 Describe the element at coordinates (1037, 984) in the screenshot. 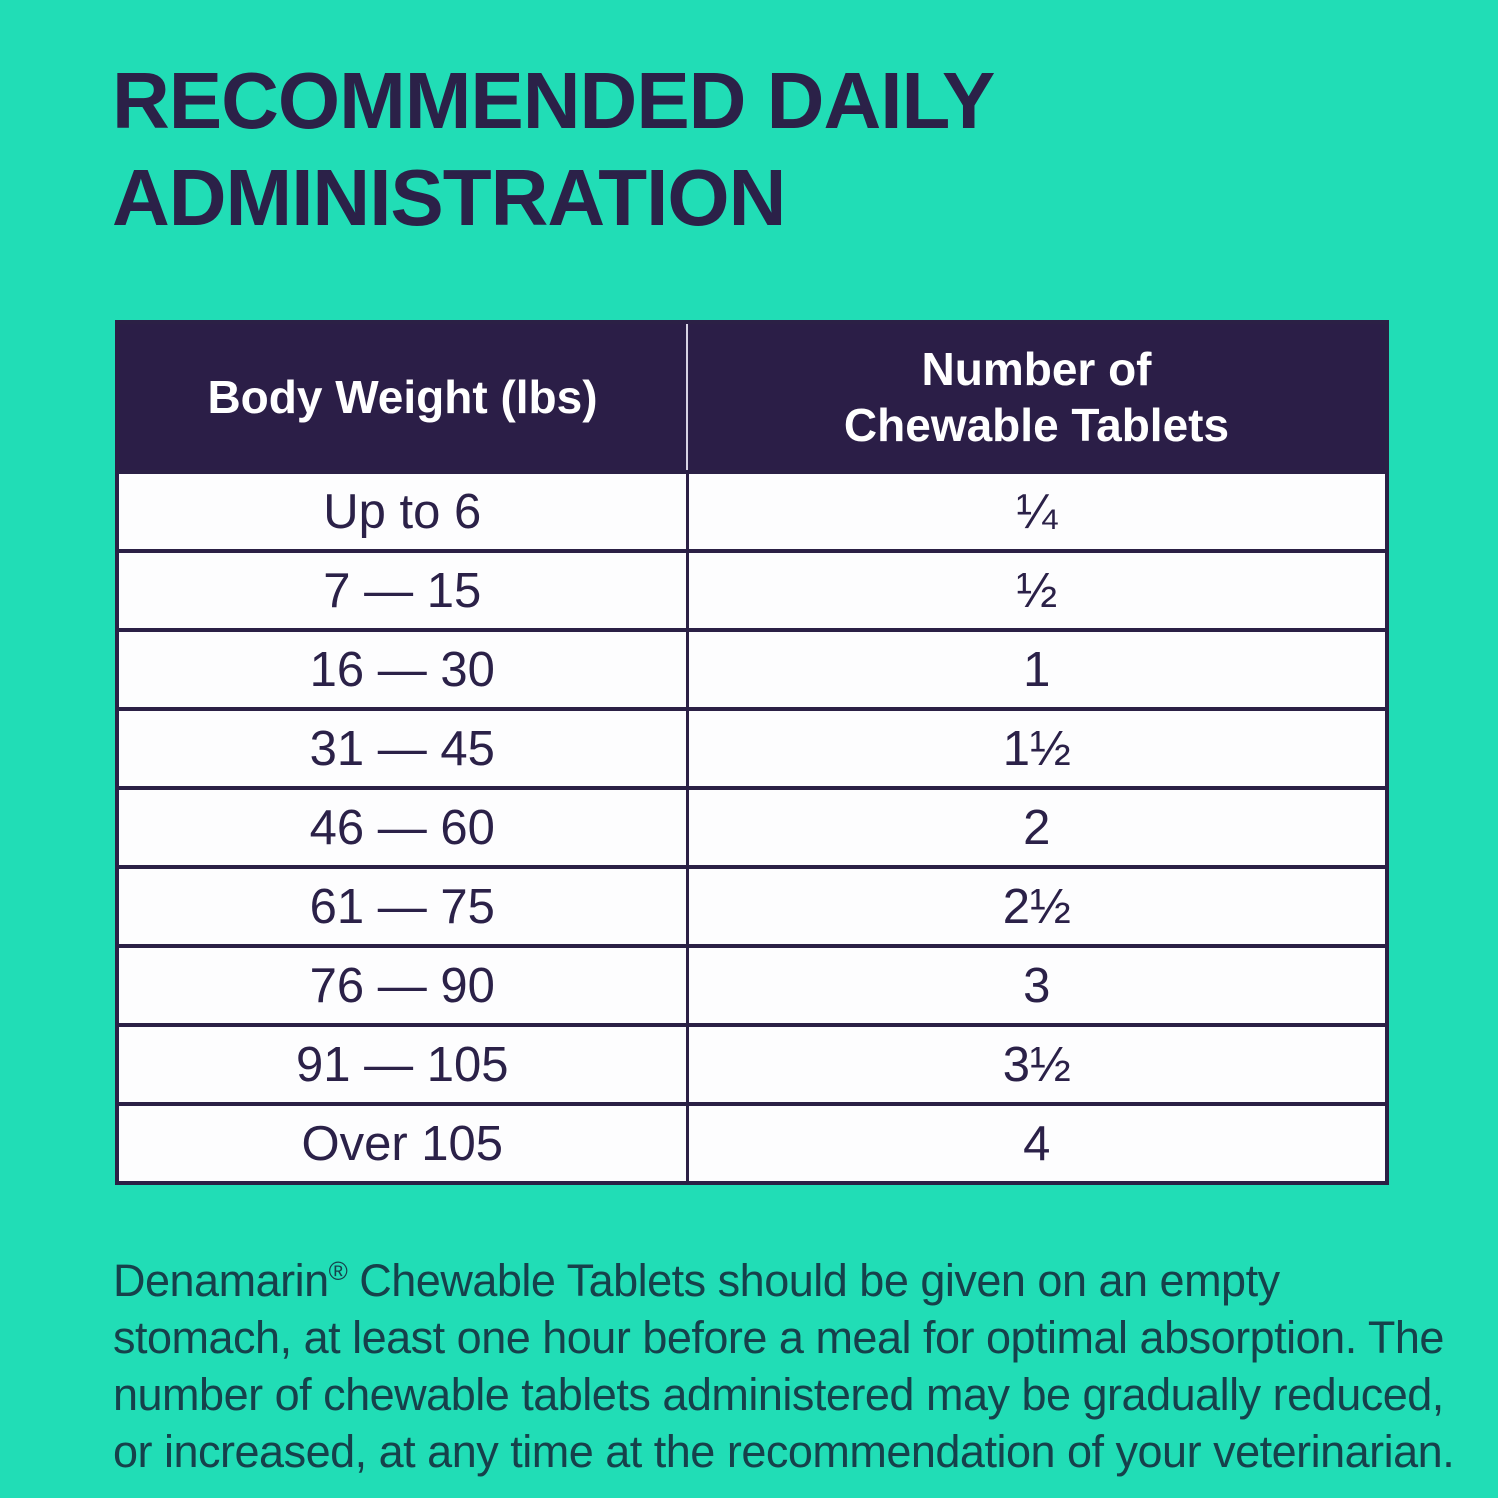

I see `tablets-cell: 3` at that location.